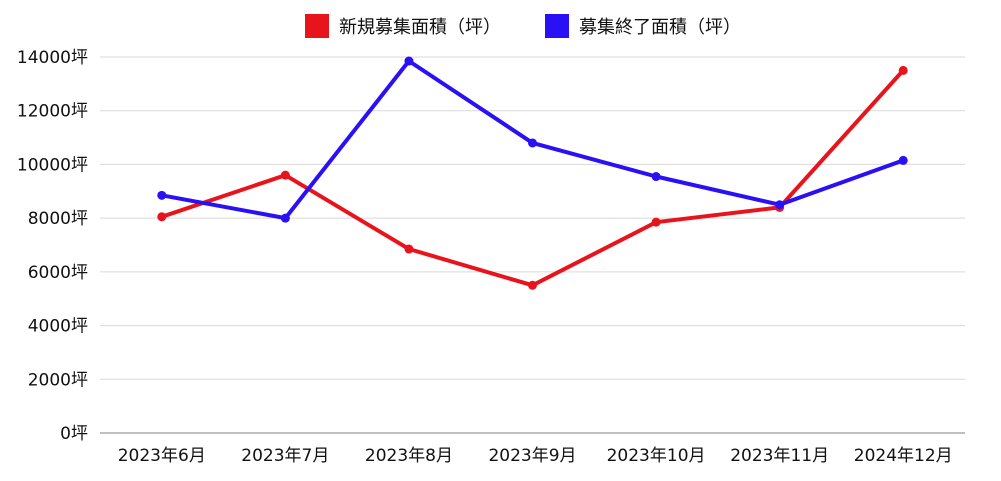 This screenshot has width=1001, height=481. I want to click on legend-swatch-new-listing, so click(317, 26).